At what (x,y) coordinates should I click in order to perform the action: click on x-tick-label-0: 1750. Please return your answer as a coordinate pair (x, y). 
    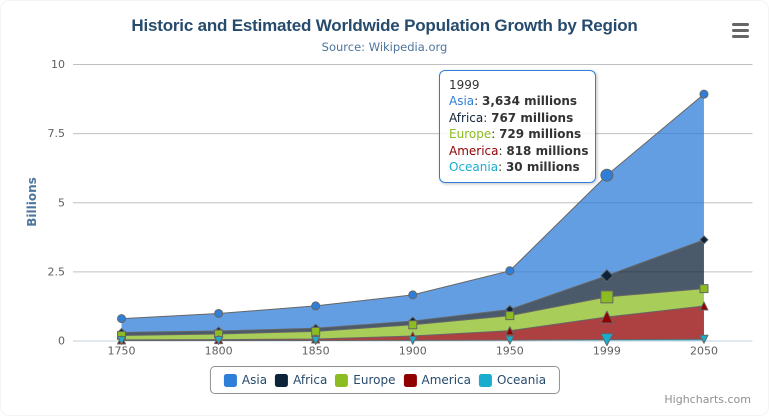
    Looking at the image, I should click on (122, 351).